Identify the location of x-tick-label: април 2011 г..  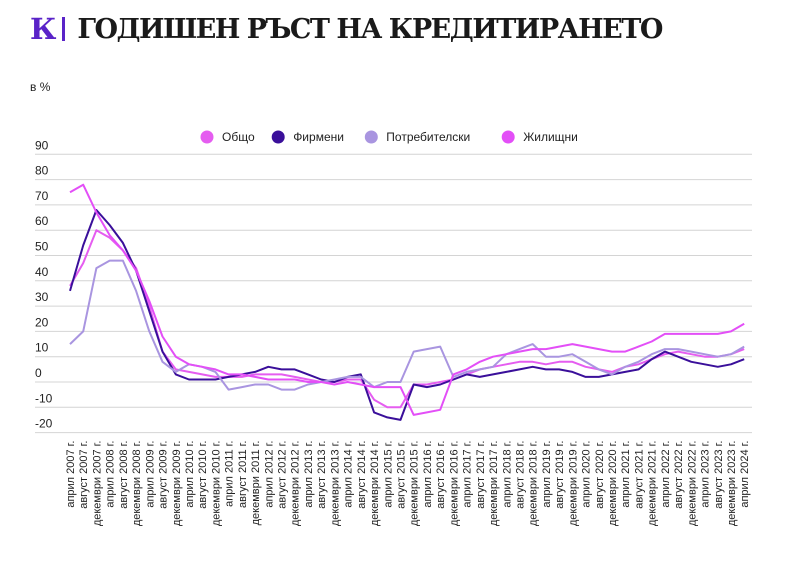
(230, 474).